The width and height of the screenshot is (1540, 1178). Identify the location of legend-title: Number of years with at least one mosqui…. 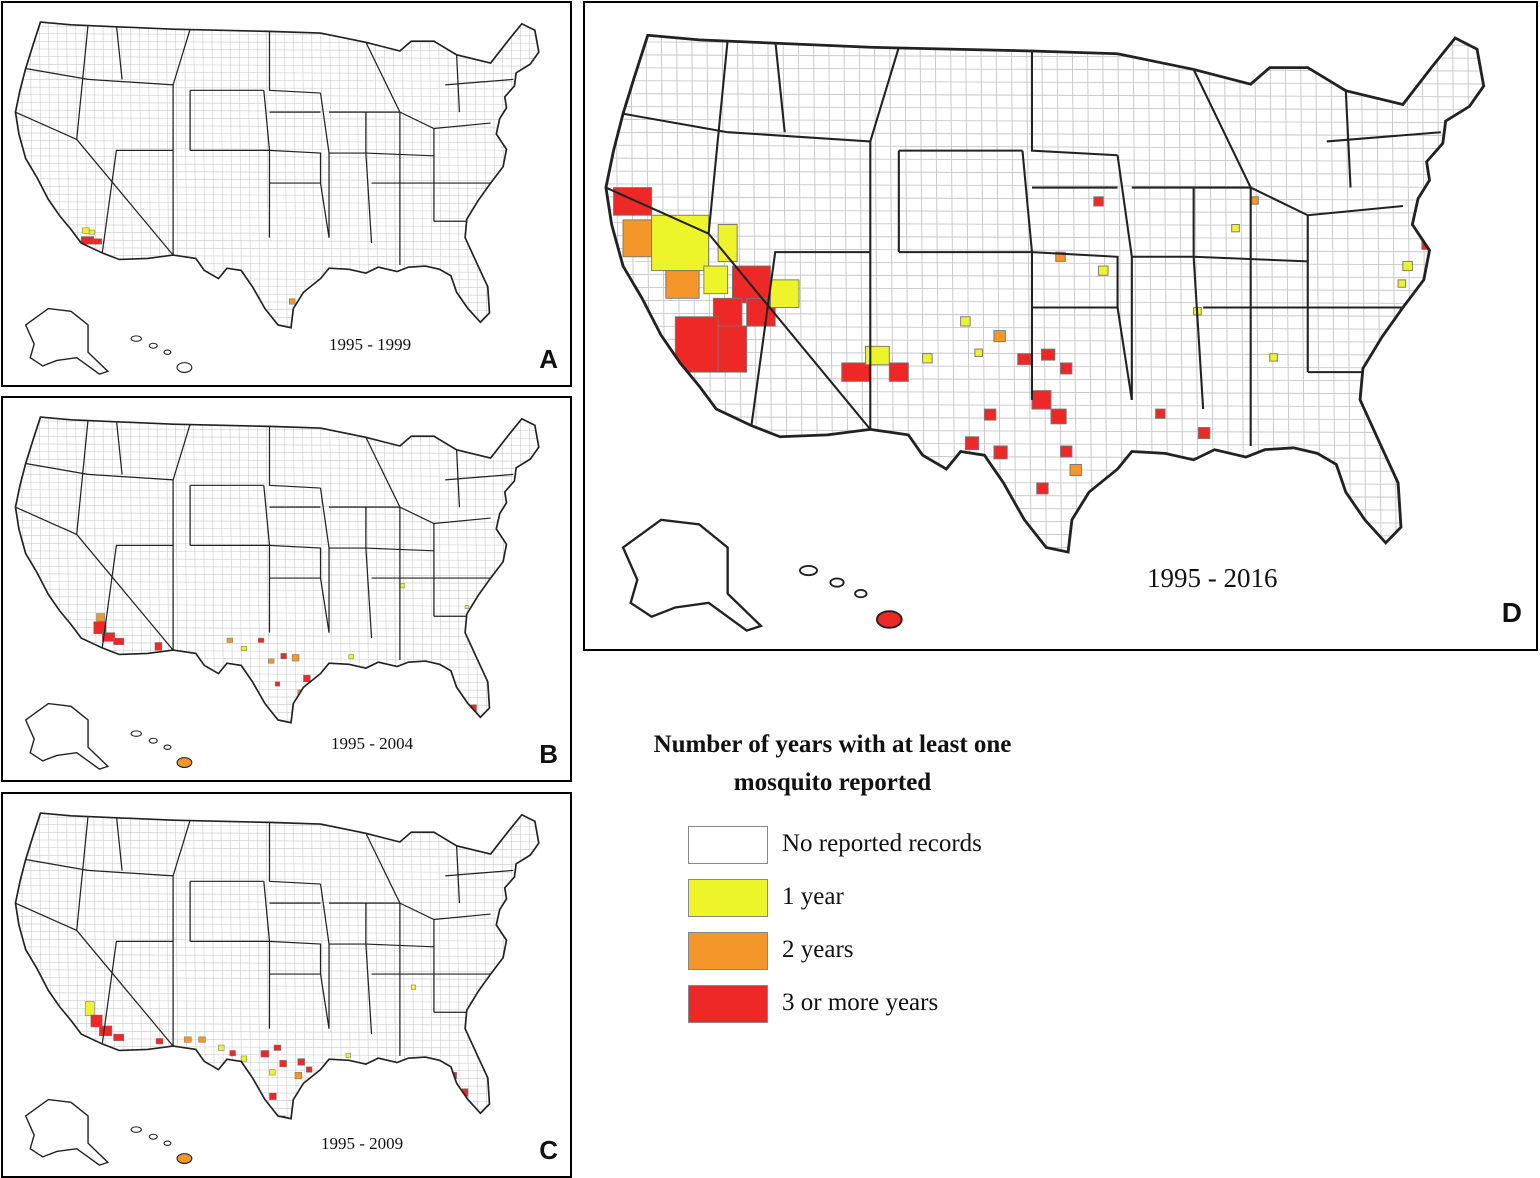
(832, 763).